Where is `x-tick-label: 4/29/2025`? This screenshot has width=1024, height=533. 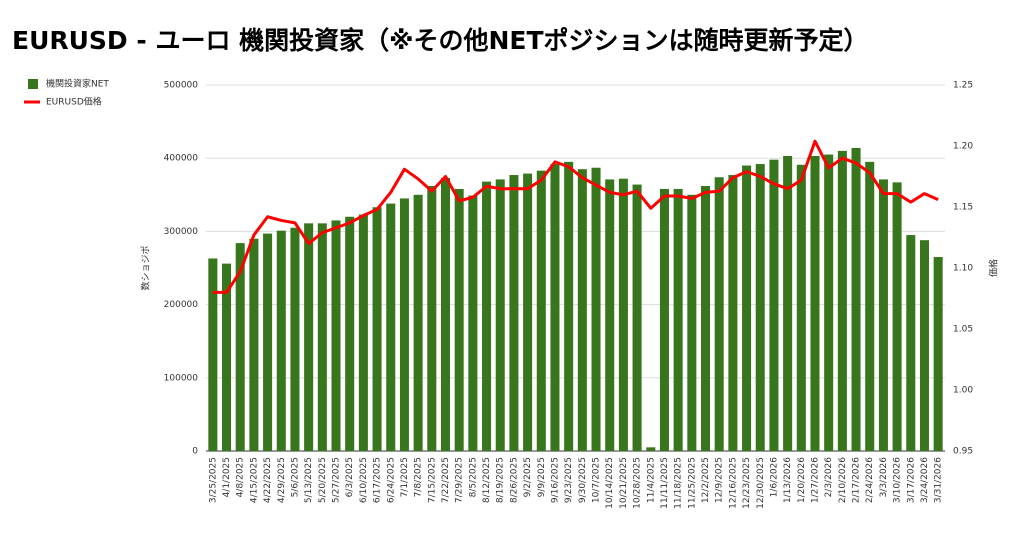 x-tick-label: 4/29/2025 is located at coordinates (282, 480).